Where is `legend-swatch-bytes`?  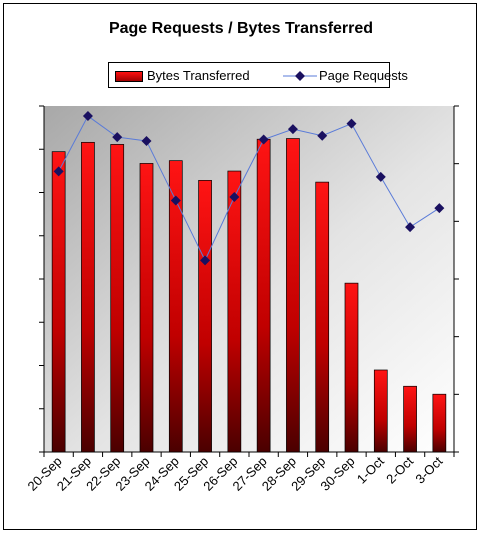
legend-swatch-bytes is located at coordinates (129, 76).